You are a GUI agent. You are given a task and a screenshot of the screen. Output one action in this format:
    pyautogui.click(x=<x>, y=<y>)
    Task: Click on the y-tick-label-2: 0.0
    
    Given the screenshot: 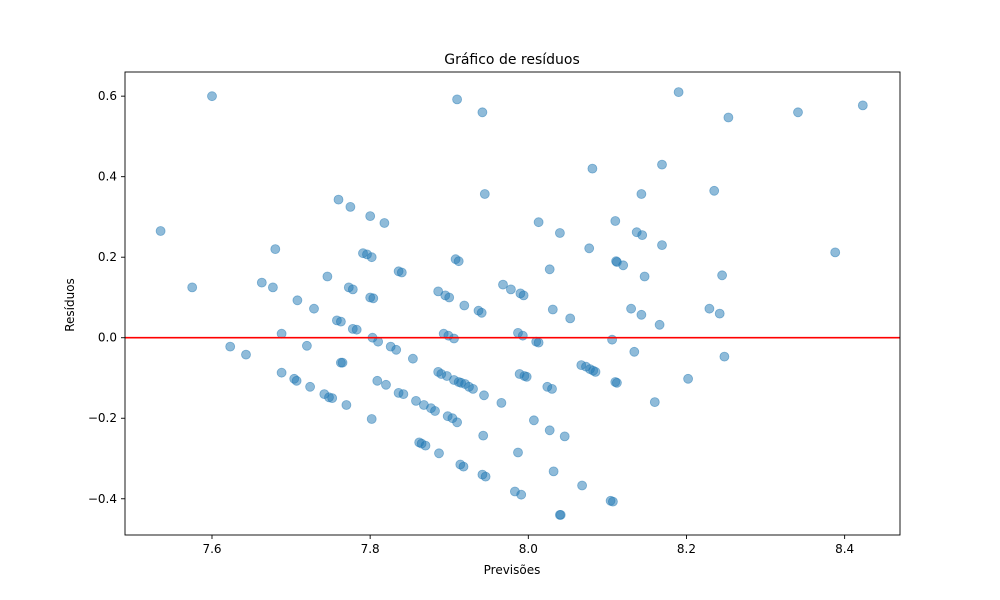 What is the action you would take?
    pyautogui.click(x=107, y=338)
    